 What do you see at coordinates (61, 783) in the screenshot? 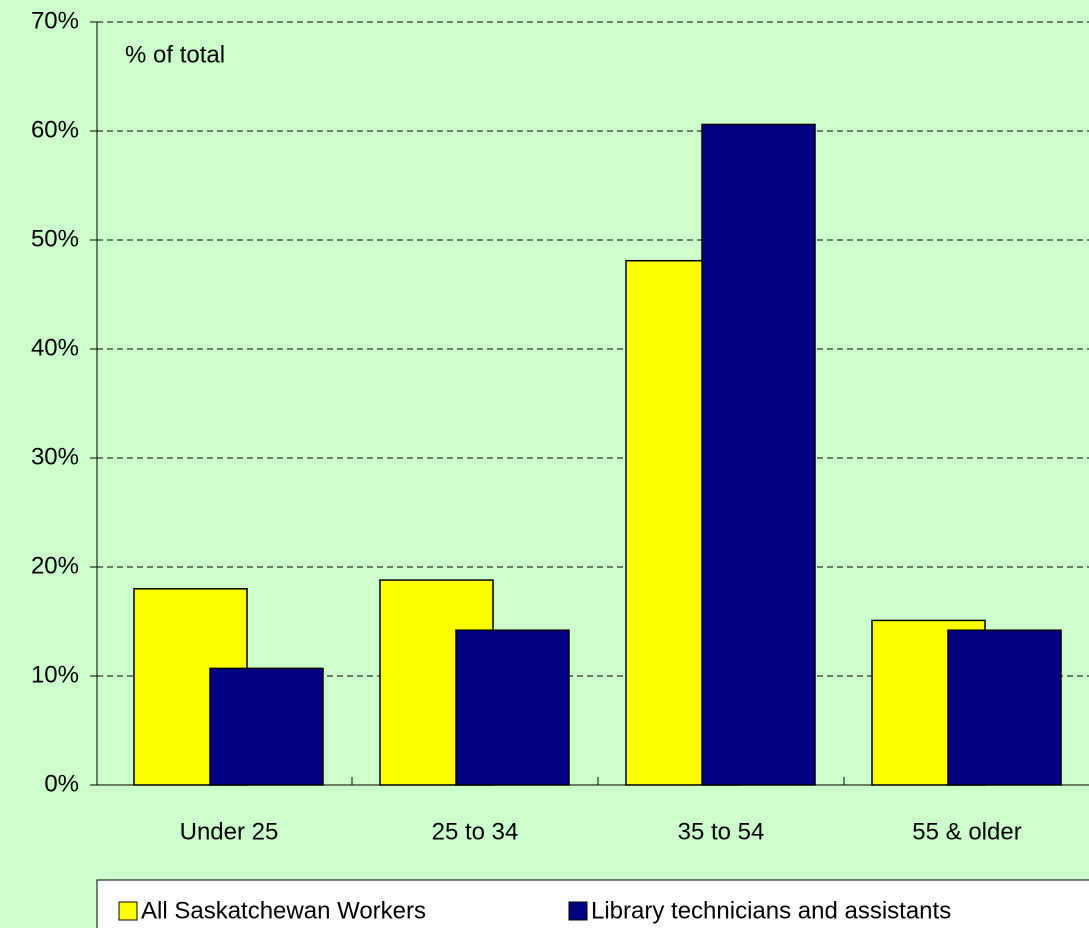
I see `y-tick-label: 0%` at bounding box center [61, 783].